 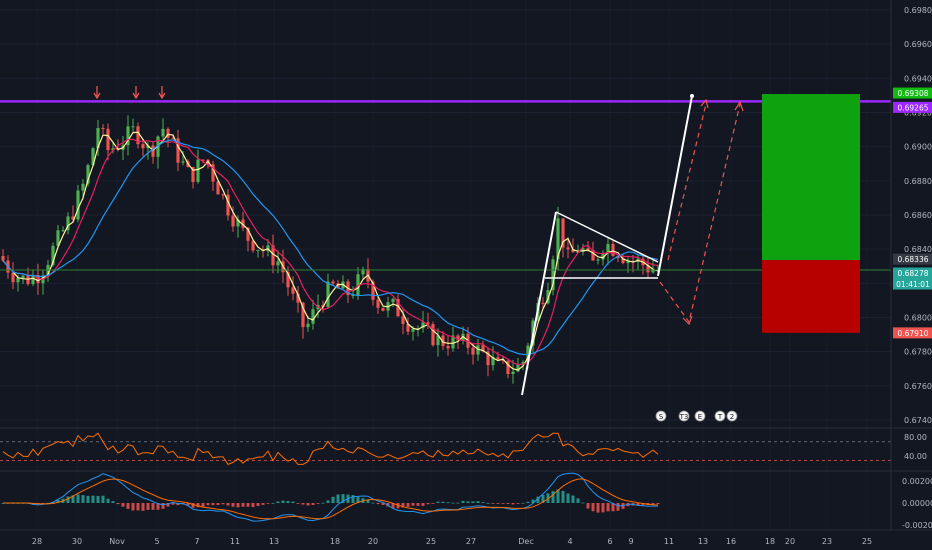 What do you see at coordinates (696, 416) in the screenshot?
I see `event-markers: S T3 E T 2` at bounding box center [696, 416].